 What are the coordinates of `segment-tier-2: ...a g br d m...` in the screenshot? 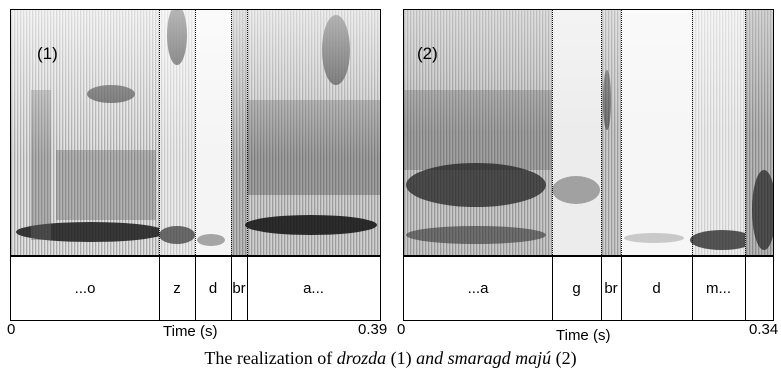 It's located at (588, 288).